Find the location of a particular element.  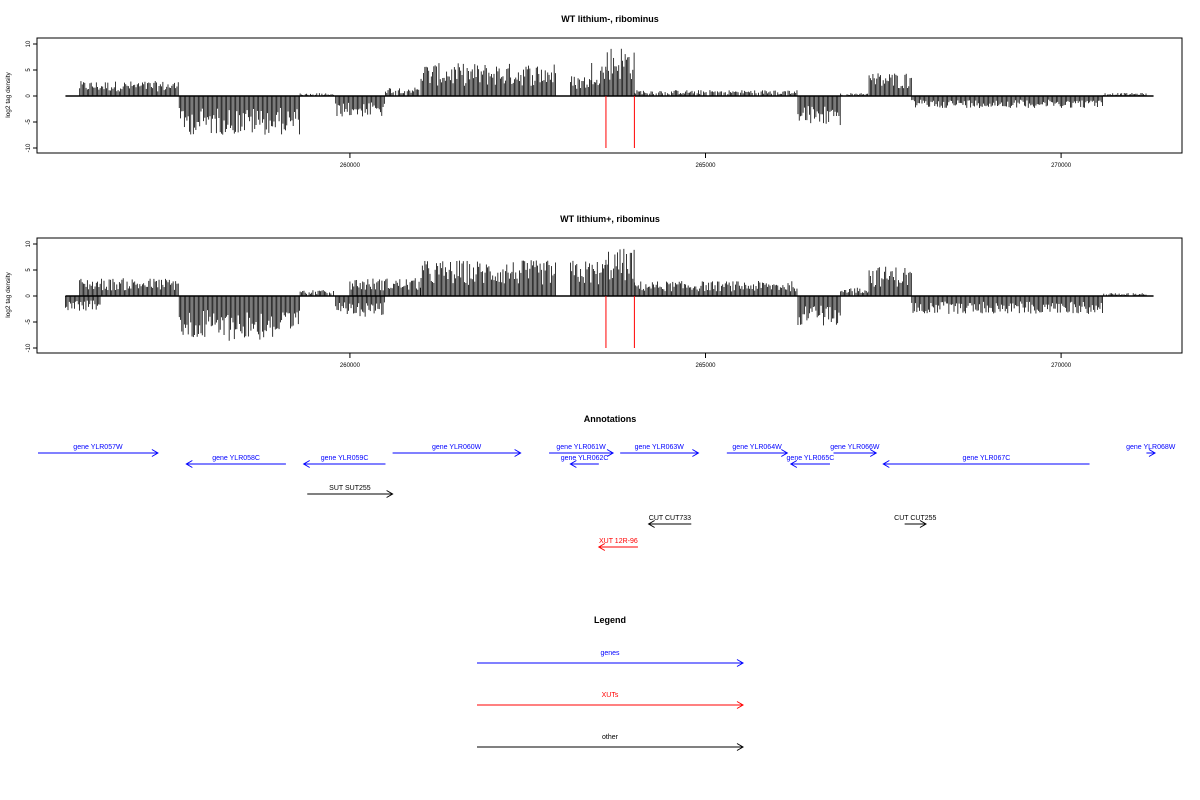

feature-label: gene YLR058C is located at coordinates (236, 458).